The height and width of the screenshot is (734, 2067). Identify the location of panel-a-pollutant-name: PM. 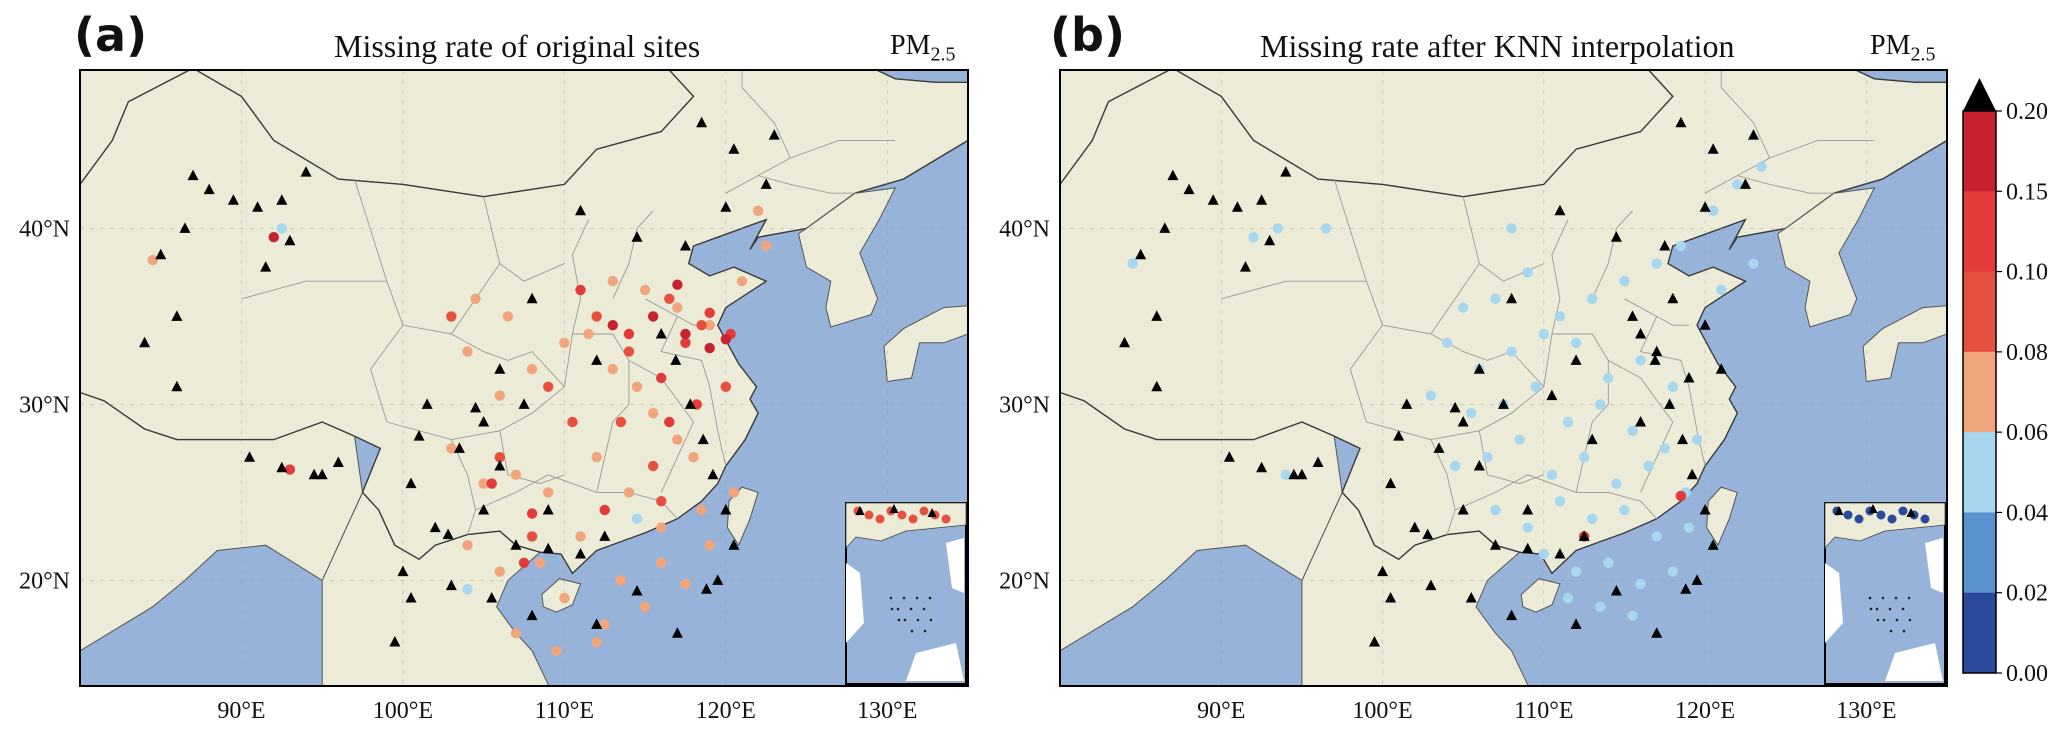
(910, 45).